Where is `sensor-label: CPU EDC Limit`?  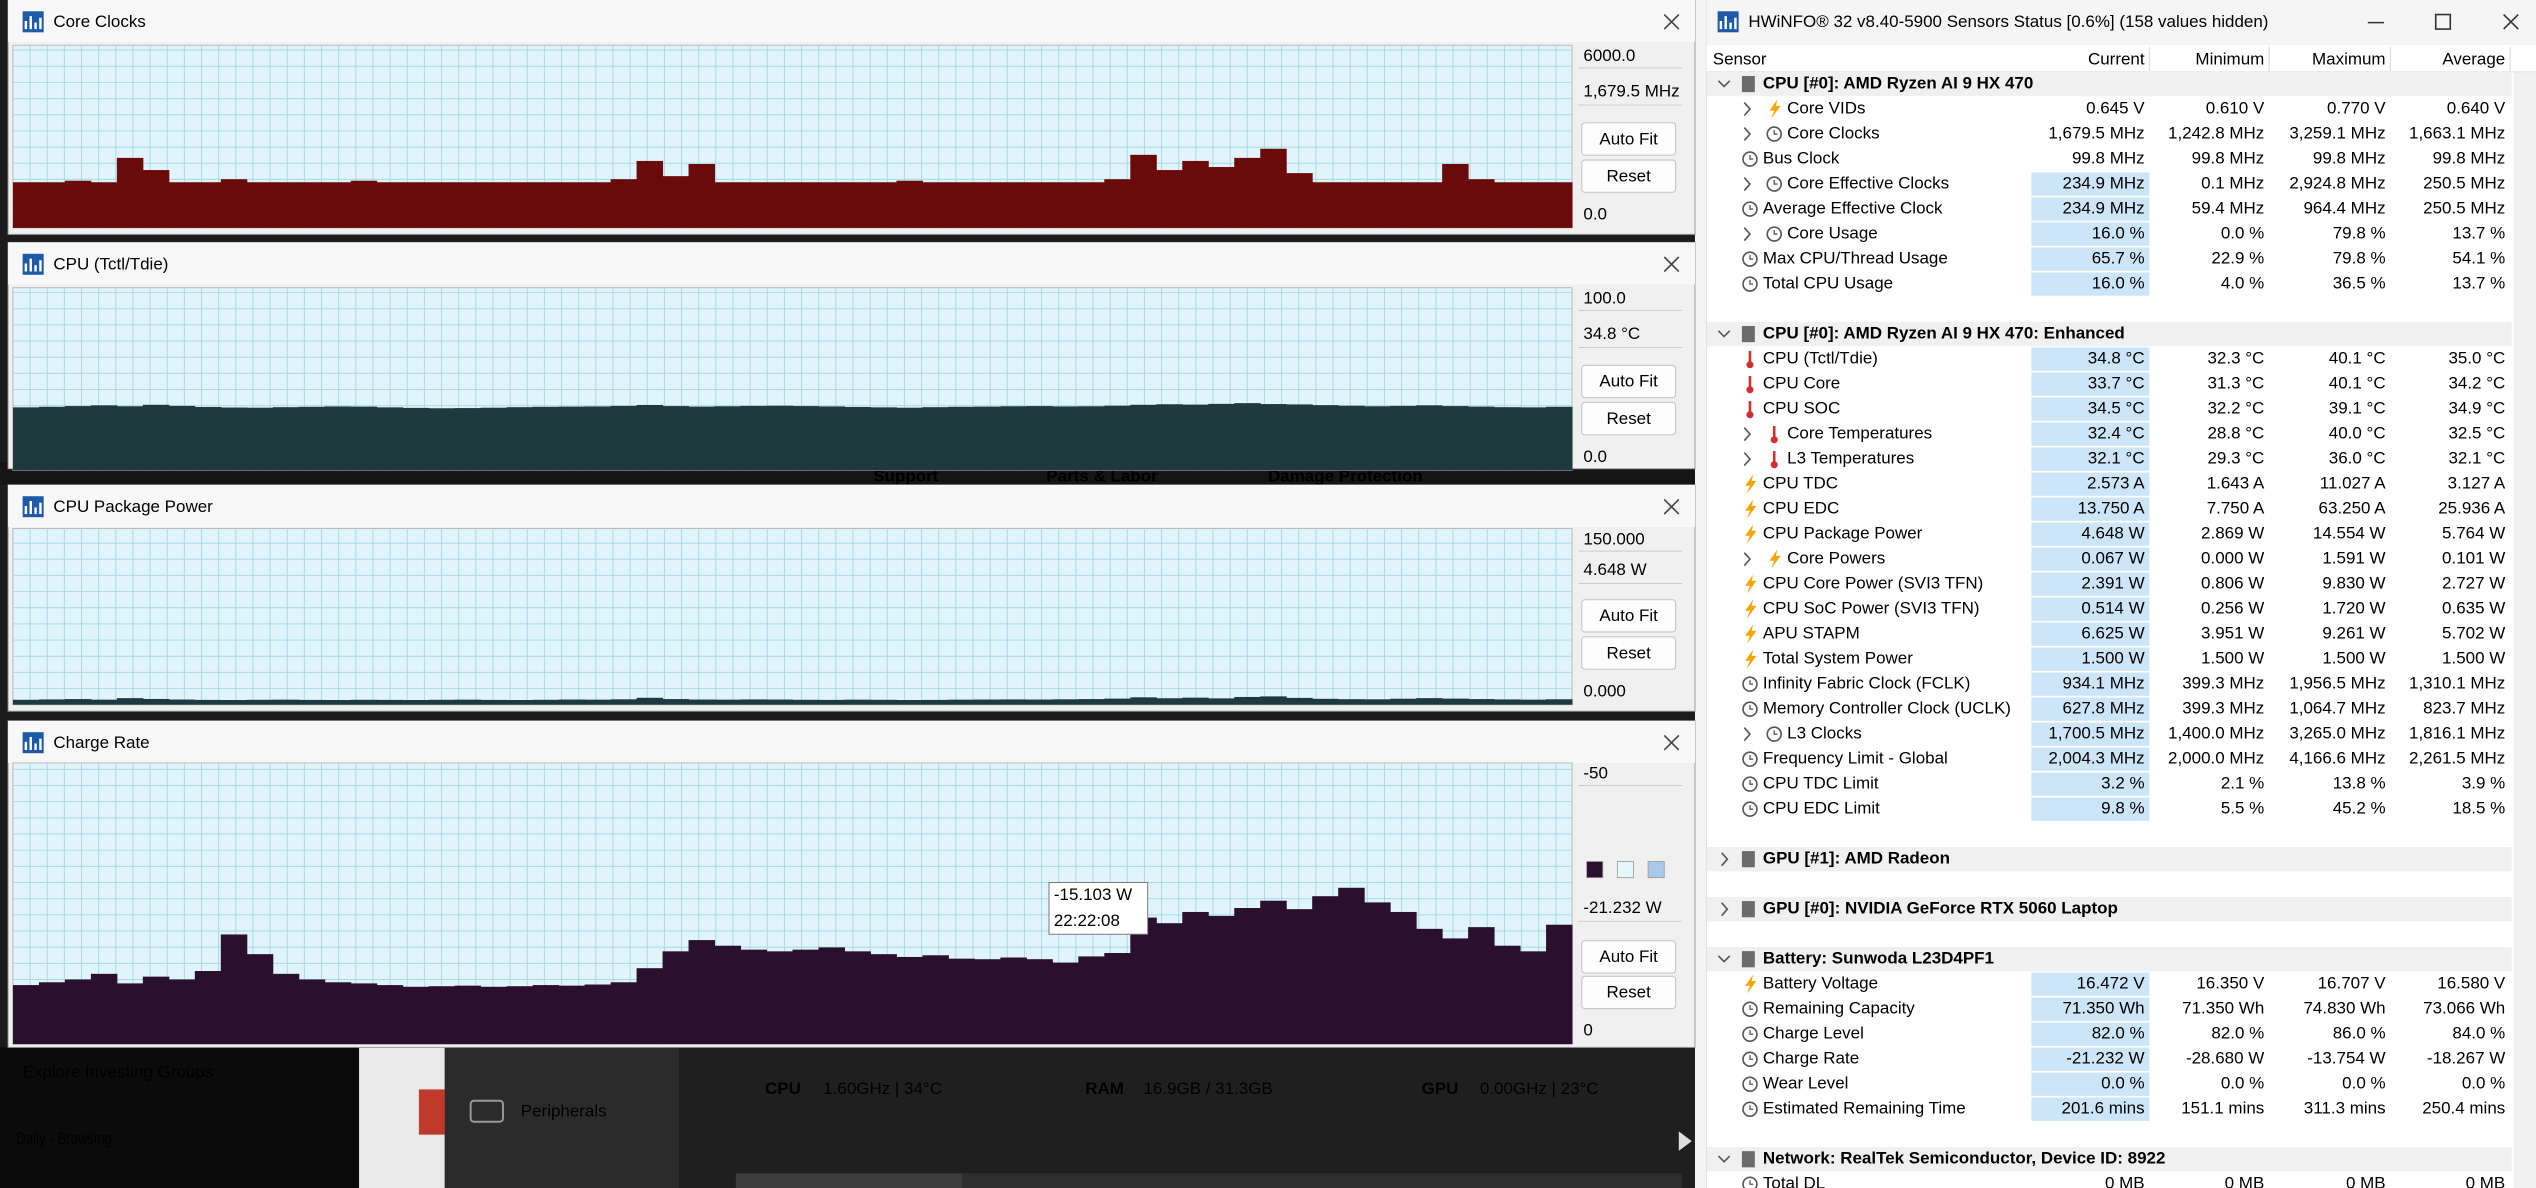
sensor-label: CPU EDC Limit is located at coordinates (1821, 808).